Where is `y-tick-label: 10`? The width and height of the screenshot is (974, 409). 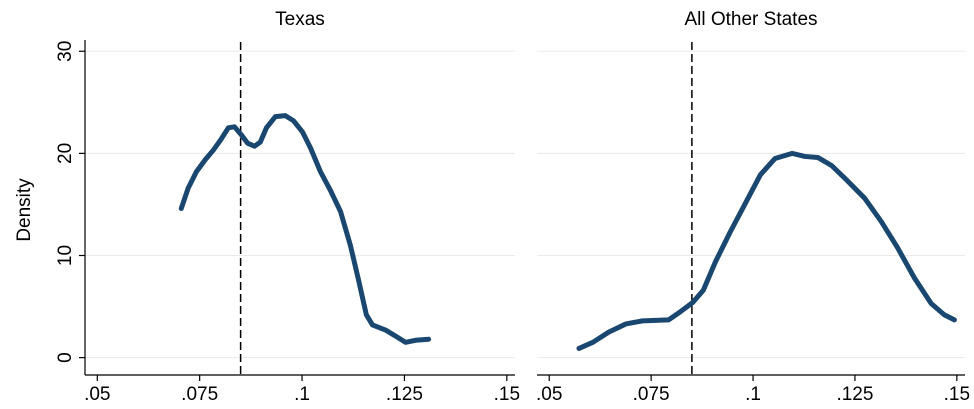 y-tick-label: 10 is located at coordinates (65, 255).